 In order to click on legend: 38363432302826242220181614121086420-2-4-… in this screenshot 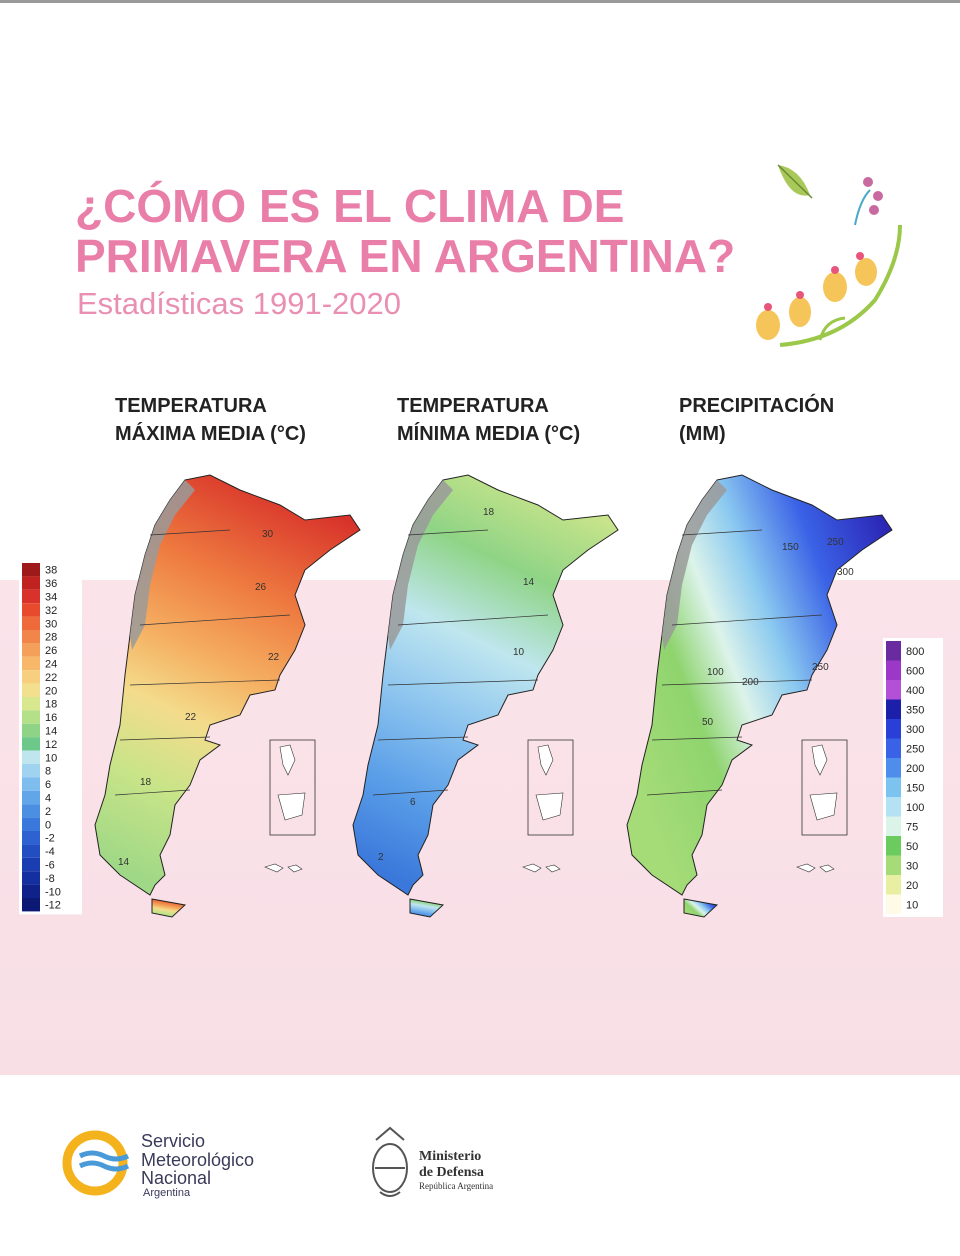, I will do `click(50, 737)`.